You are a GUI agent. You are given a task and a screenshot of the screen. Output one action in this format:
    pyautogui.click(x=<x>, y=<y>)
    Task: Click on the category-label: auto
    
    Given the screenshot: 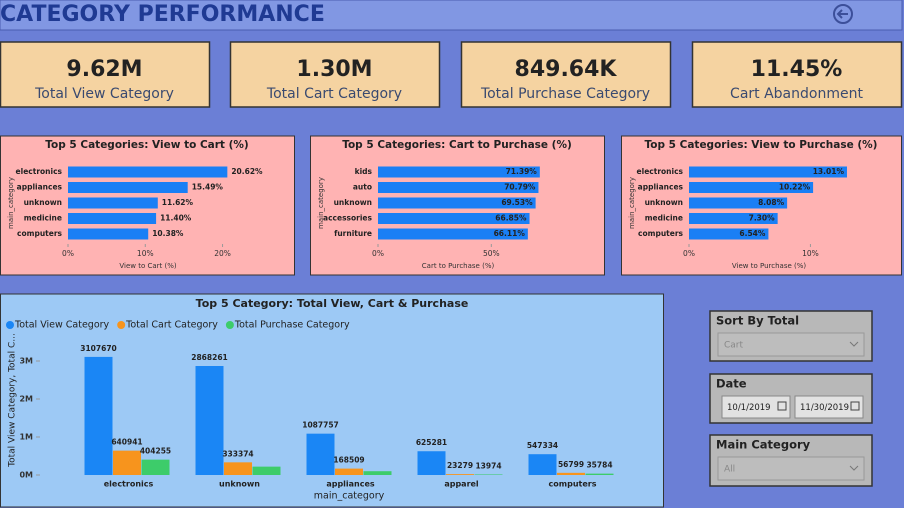 What is the action you would take?
    pyautogui.click(x=362, y=187)
    